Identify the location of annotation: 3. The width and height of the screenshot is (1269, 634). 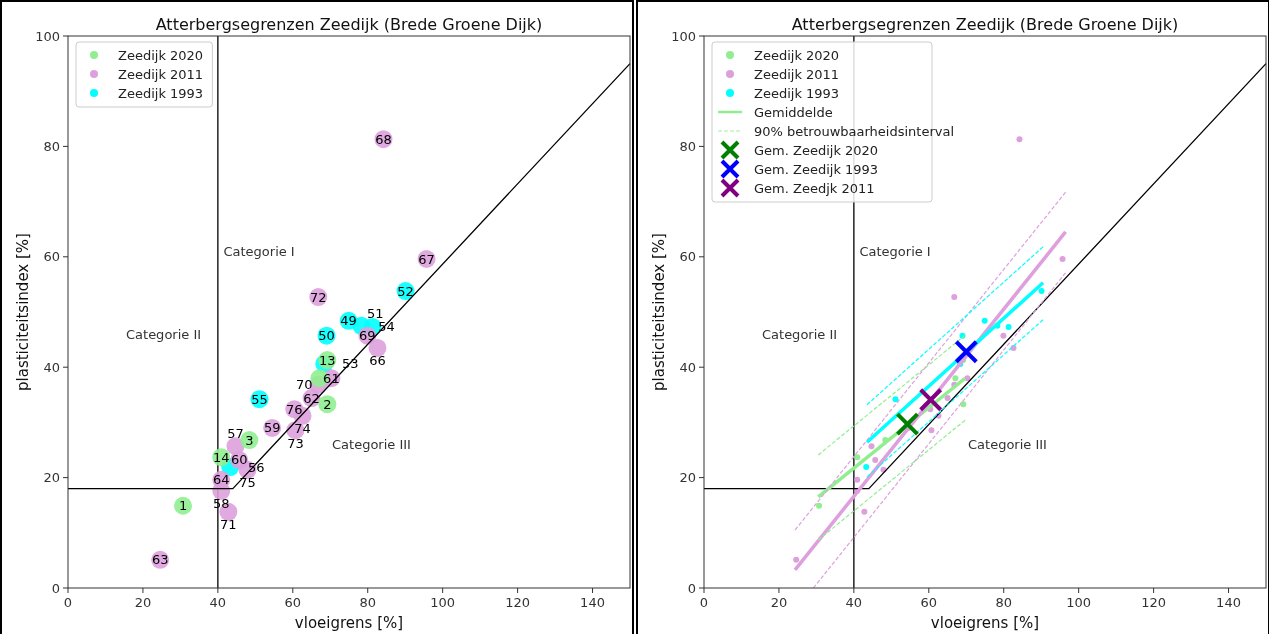
(249, 440).